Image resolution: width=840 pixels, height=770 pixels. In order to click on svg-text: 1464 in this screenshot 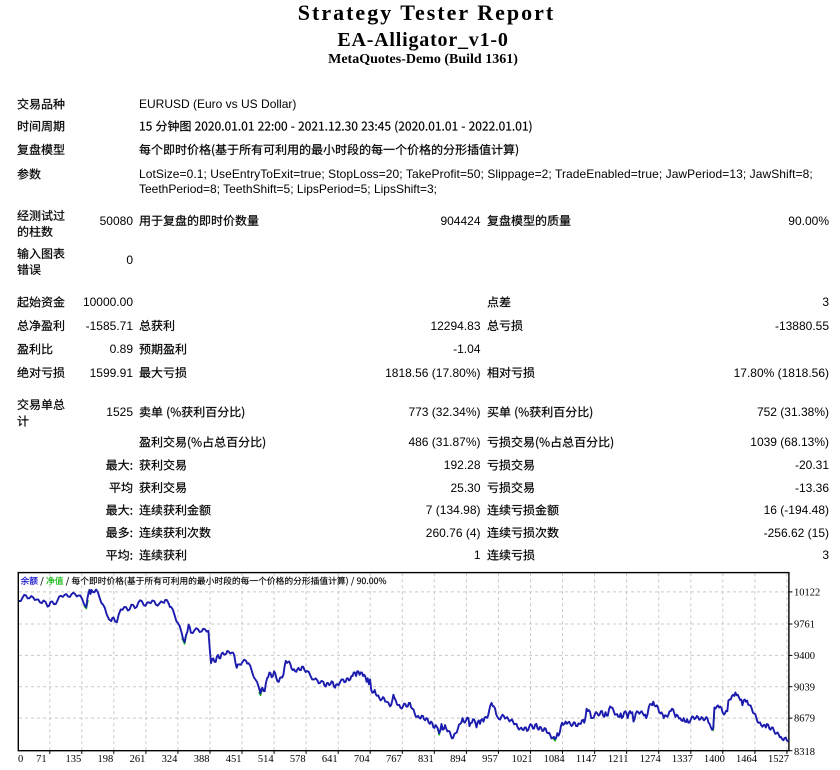, I will do `click(747, 759)`.